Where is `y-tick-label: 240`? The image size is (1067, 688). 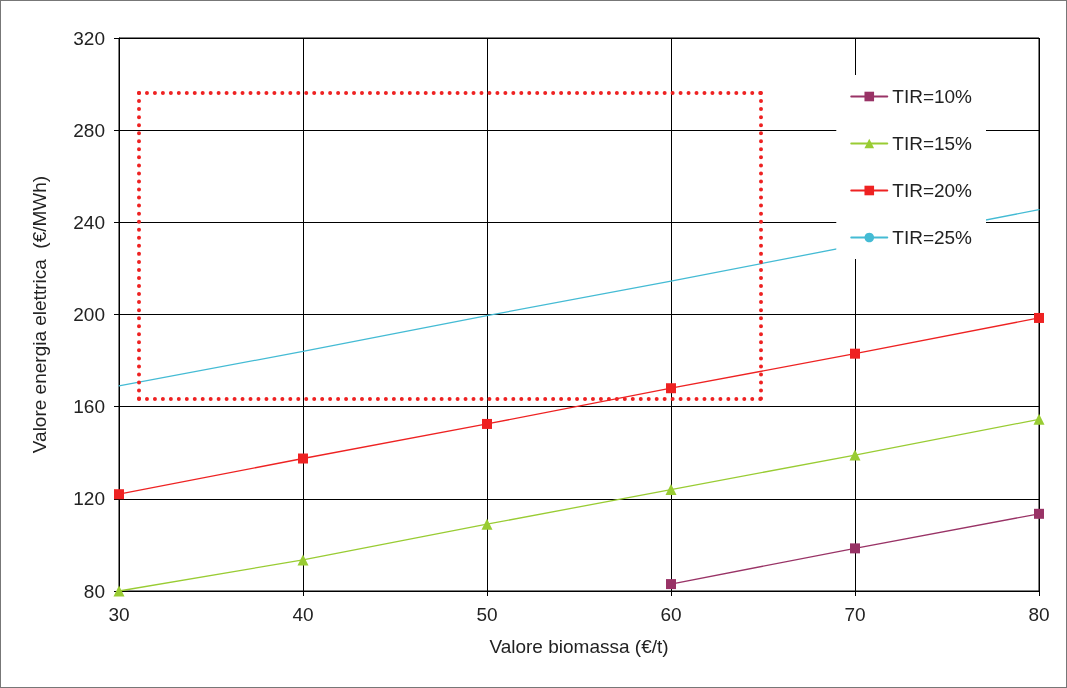
y-tick-label: 240 is located at coordinates (89, 222).